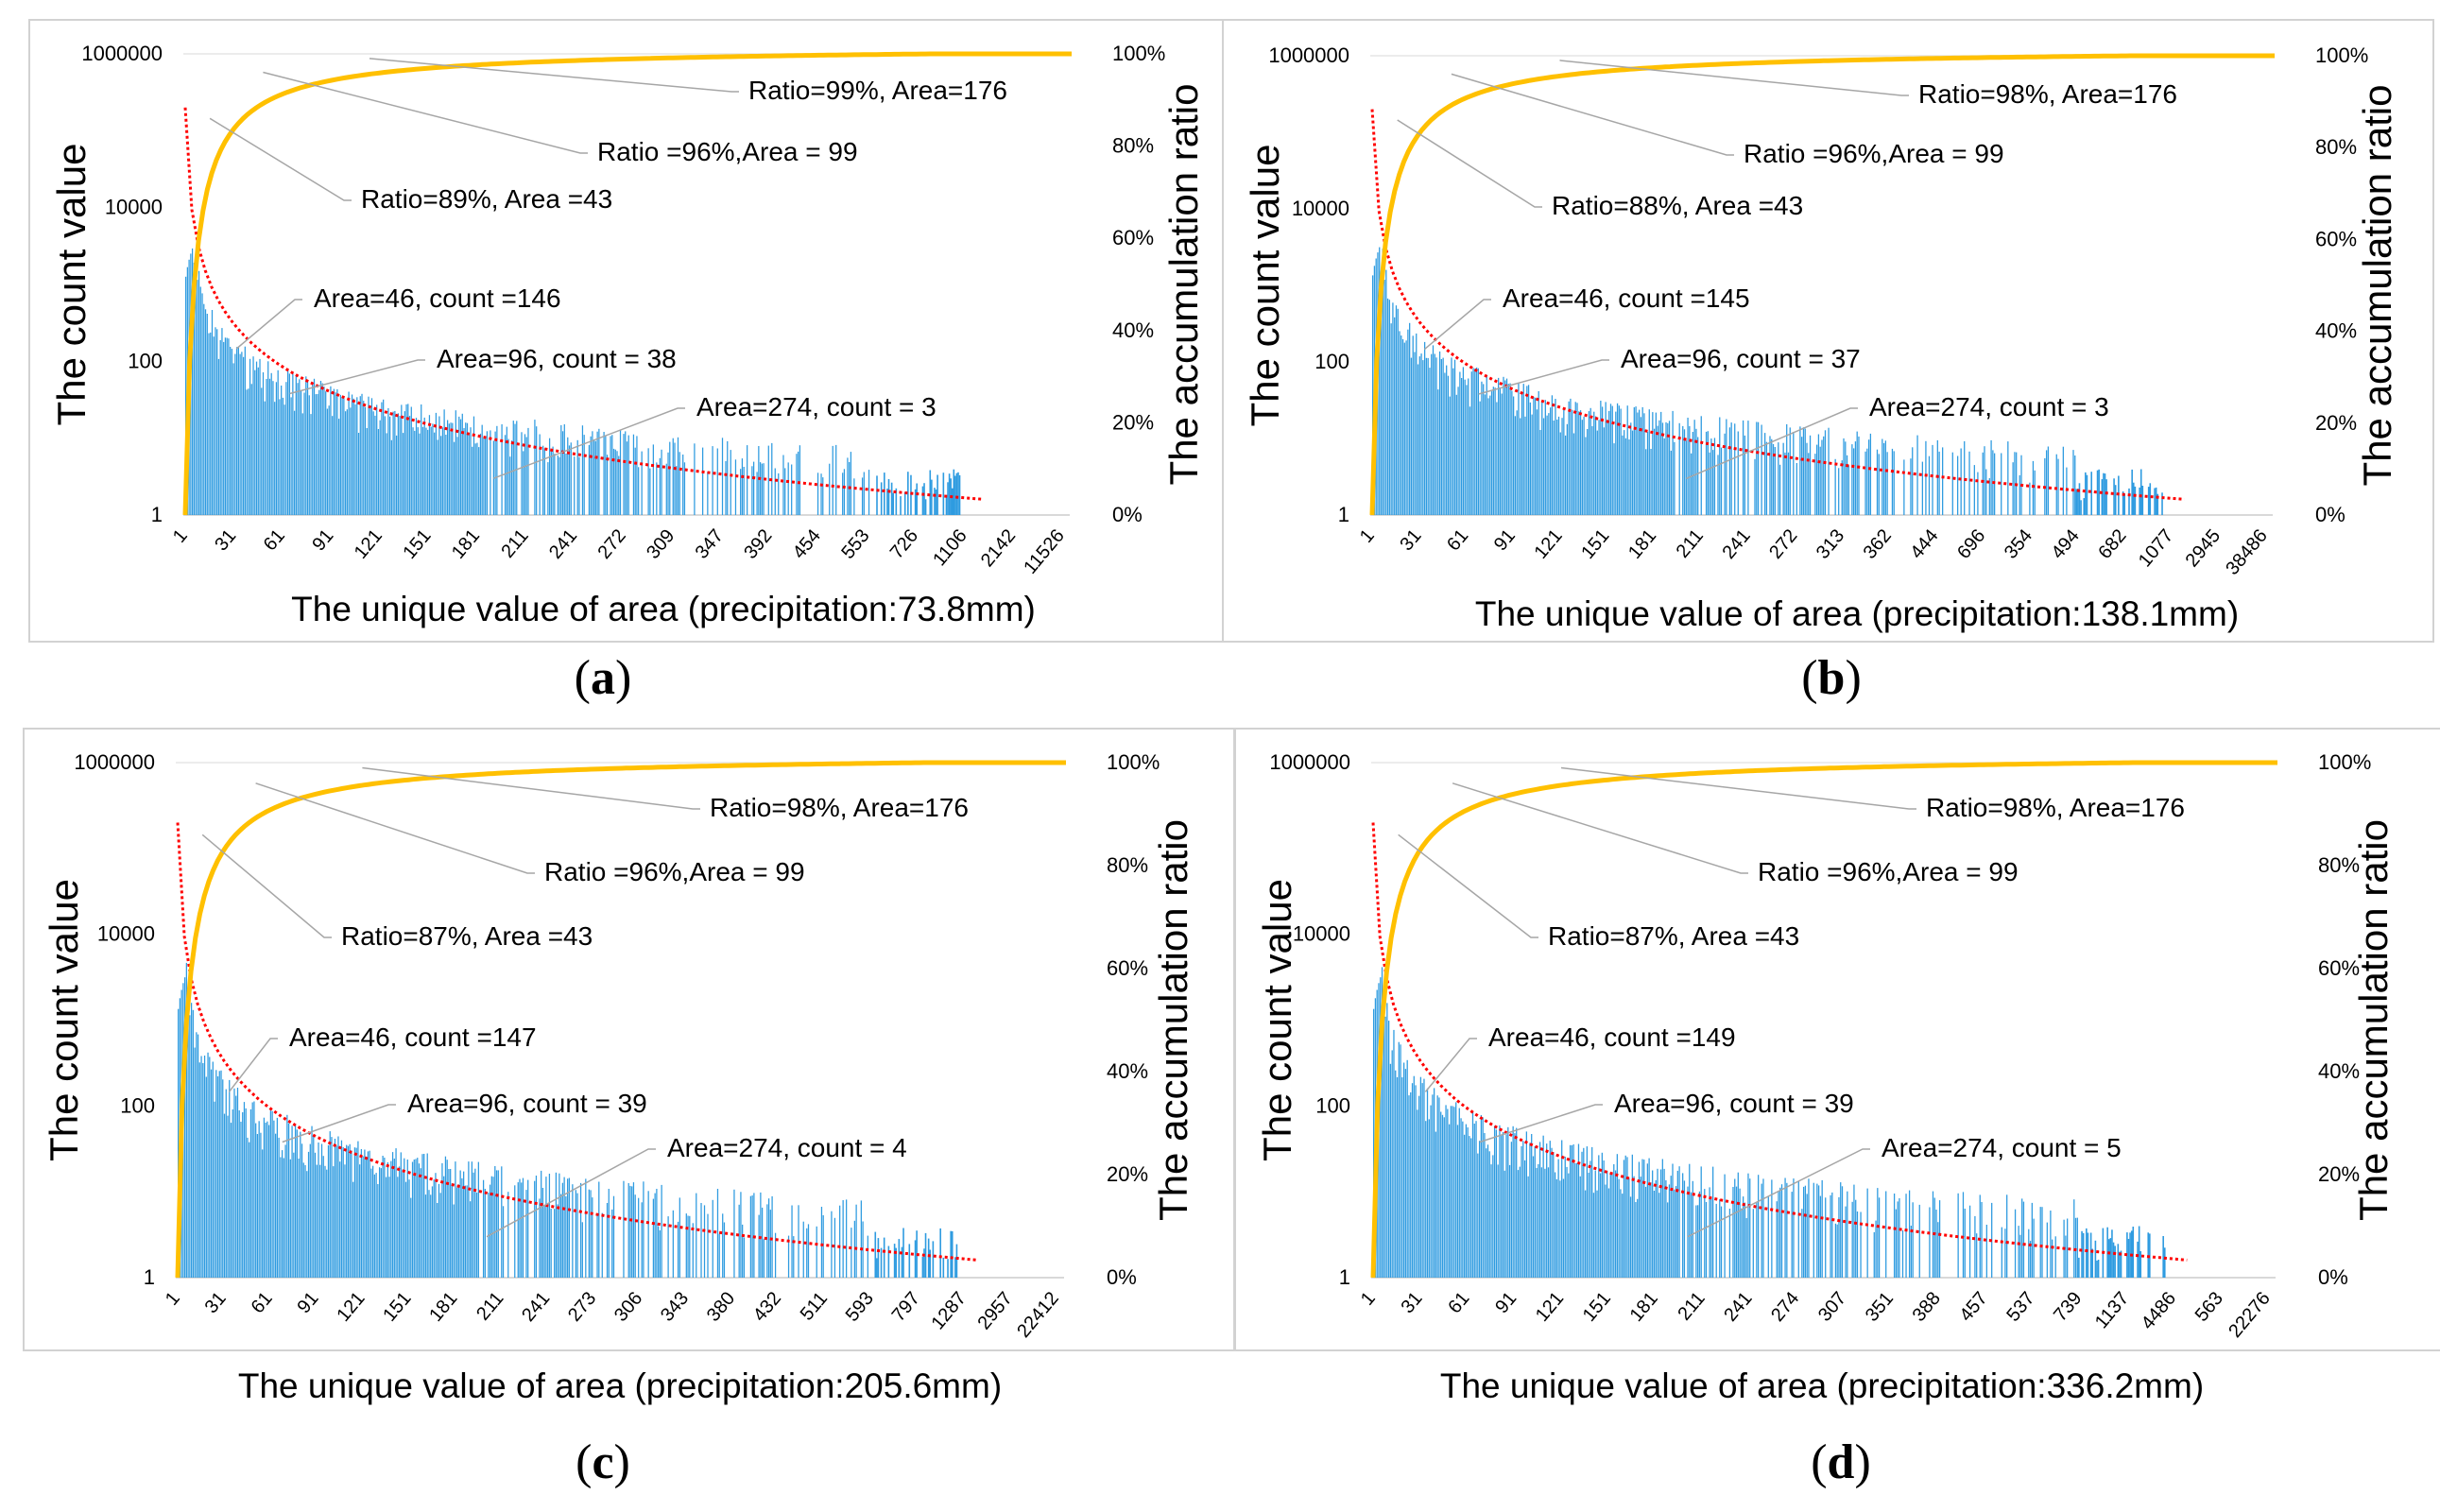  Describe the element at coordinates (443, 1307) in the screenshot. I see `x-tick-label: 181` at that location.